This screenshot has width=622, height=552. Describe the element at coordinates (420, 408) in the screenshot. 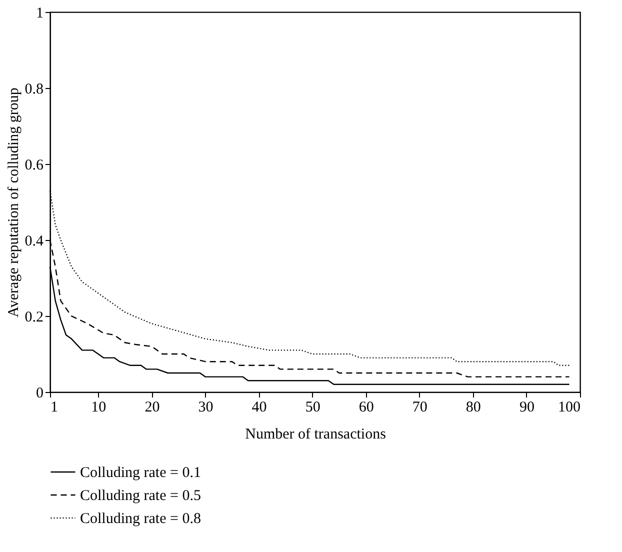

I see `x-tick-label: 70` at that location.